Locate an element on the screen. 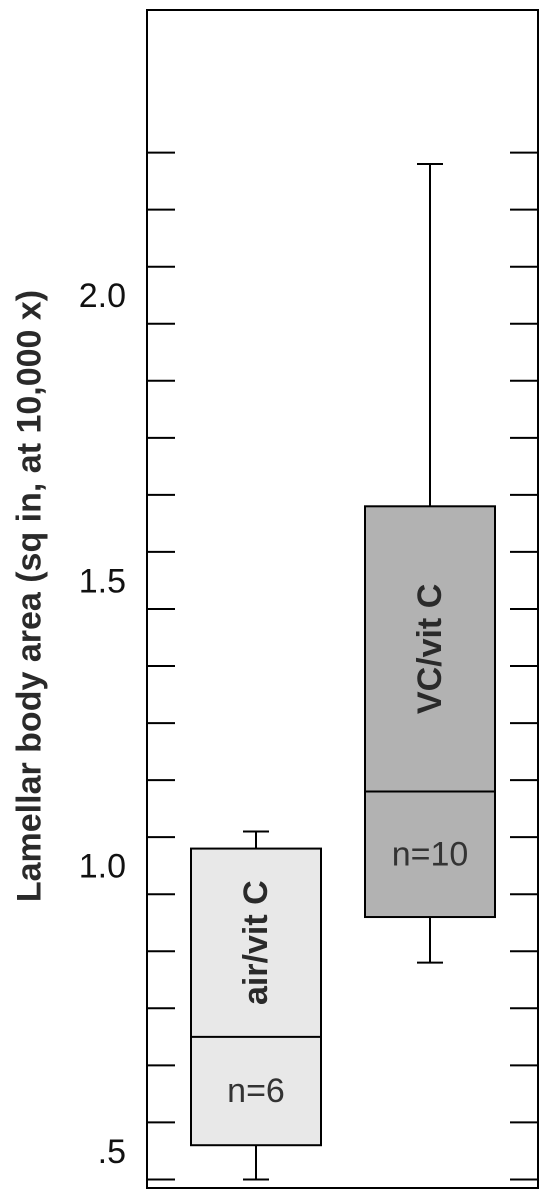  box-1: air/vit C n=6 is located at coordinates (256, 1005).